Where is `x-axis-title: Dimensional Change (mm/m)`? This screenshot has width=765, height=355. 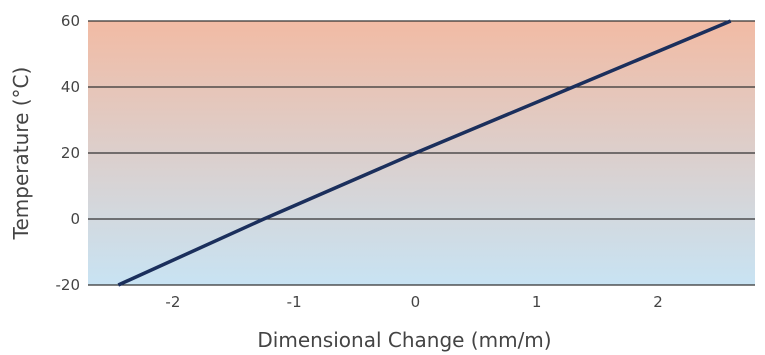
x-axis-title: Dimensional Change (mm/m) is located at coordinates (404, 340).